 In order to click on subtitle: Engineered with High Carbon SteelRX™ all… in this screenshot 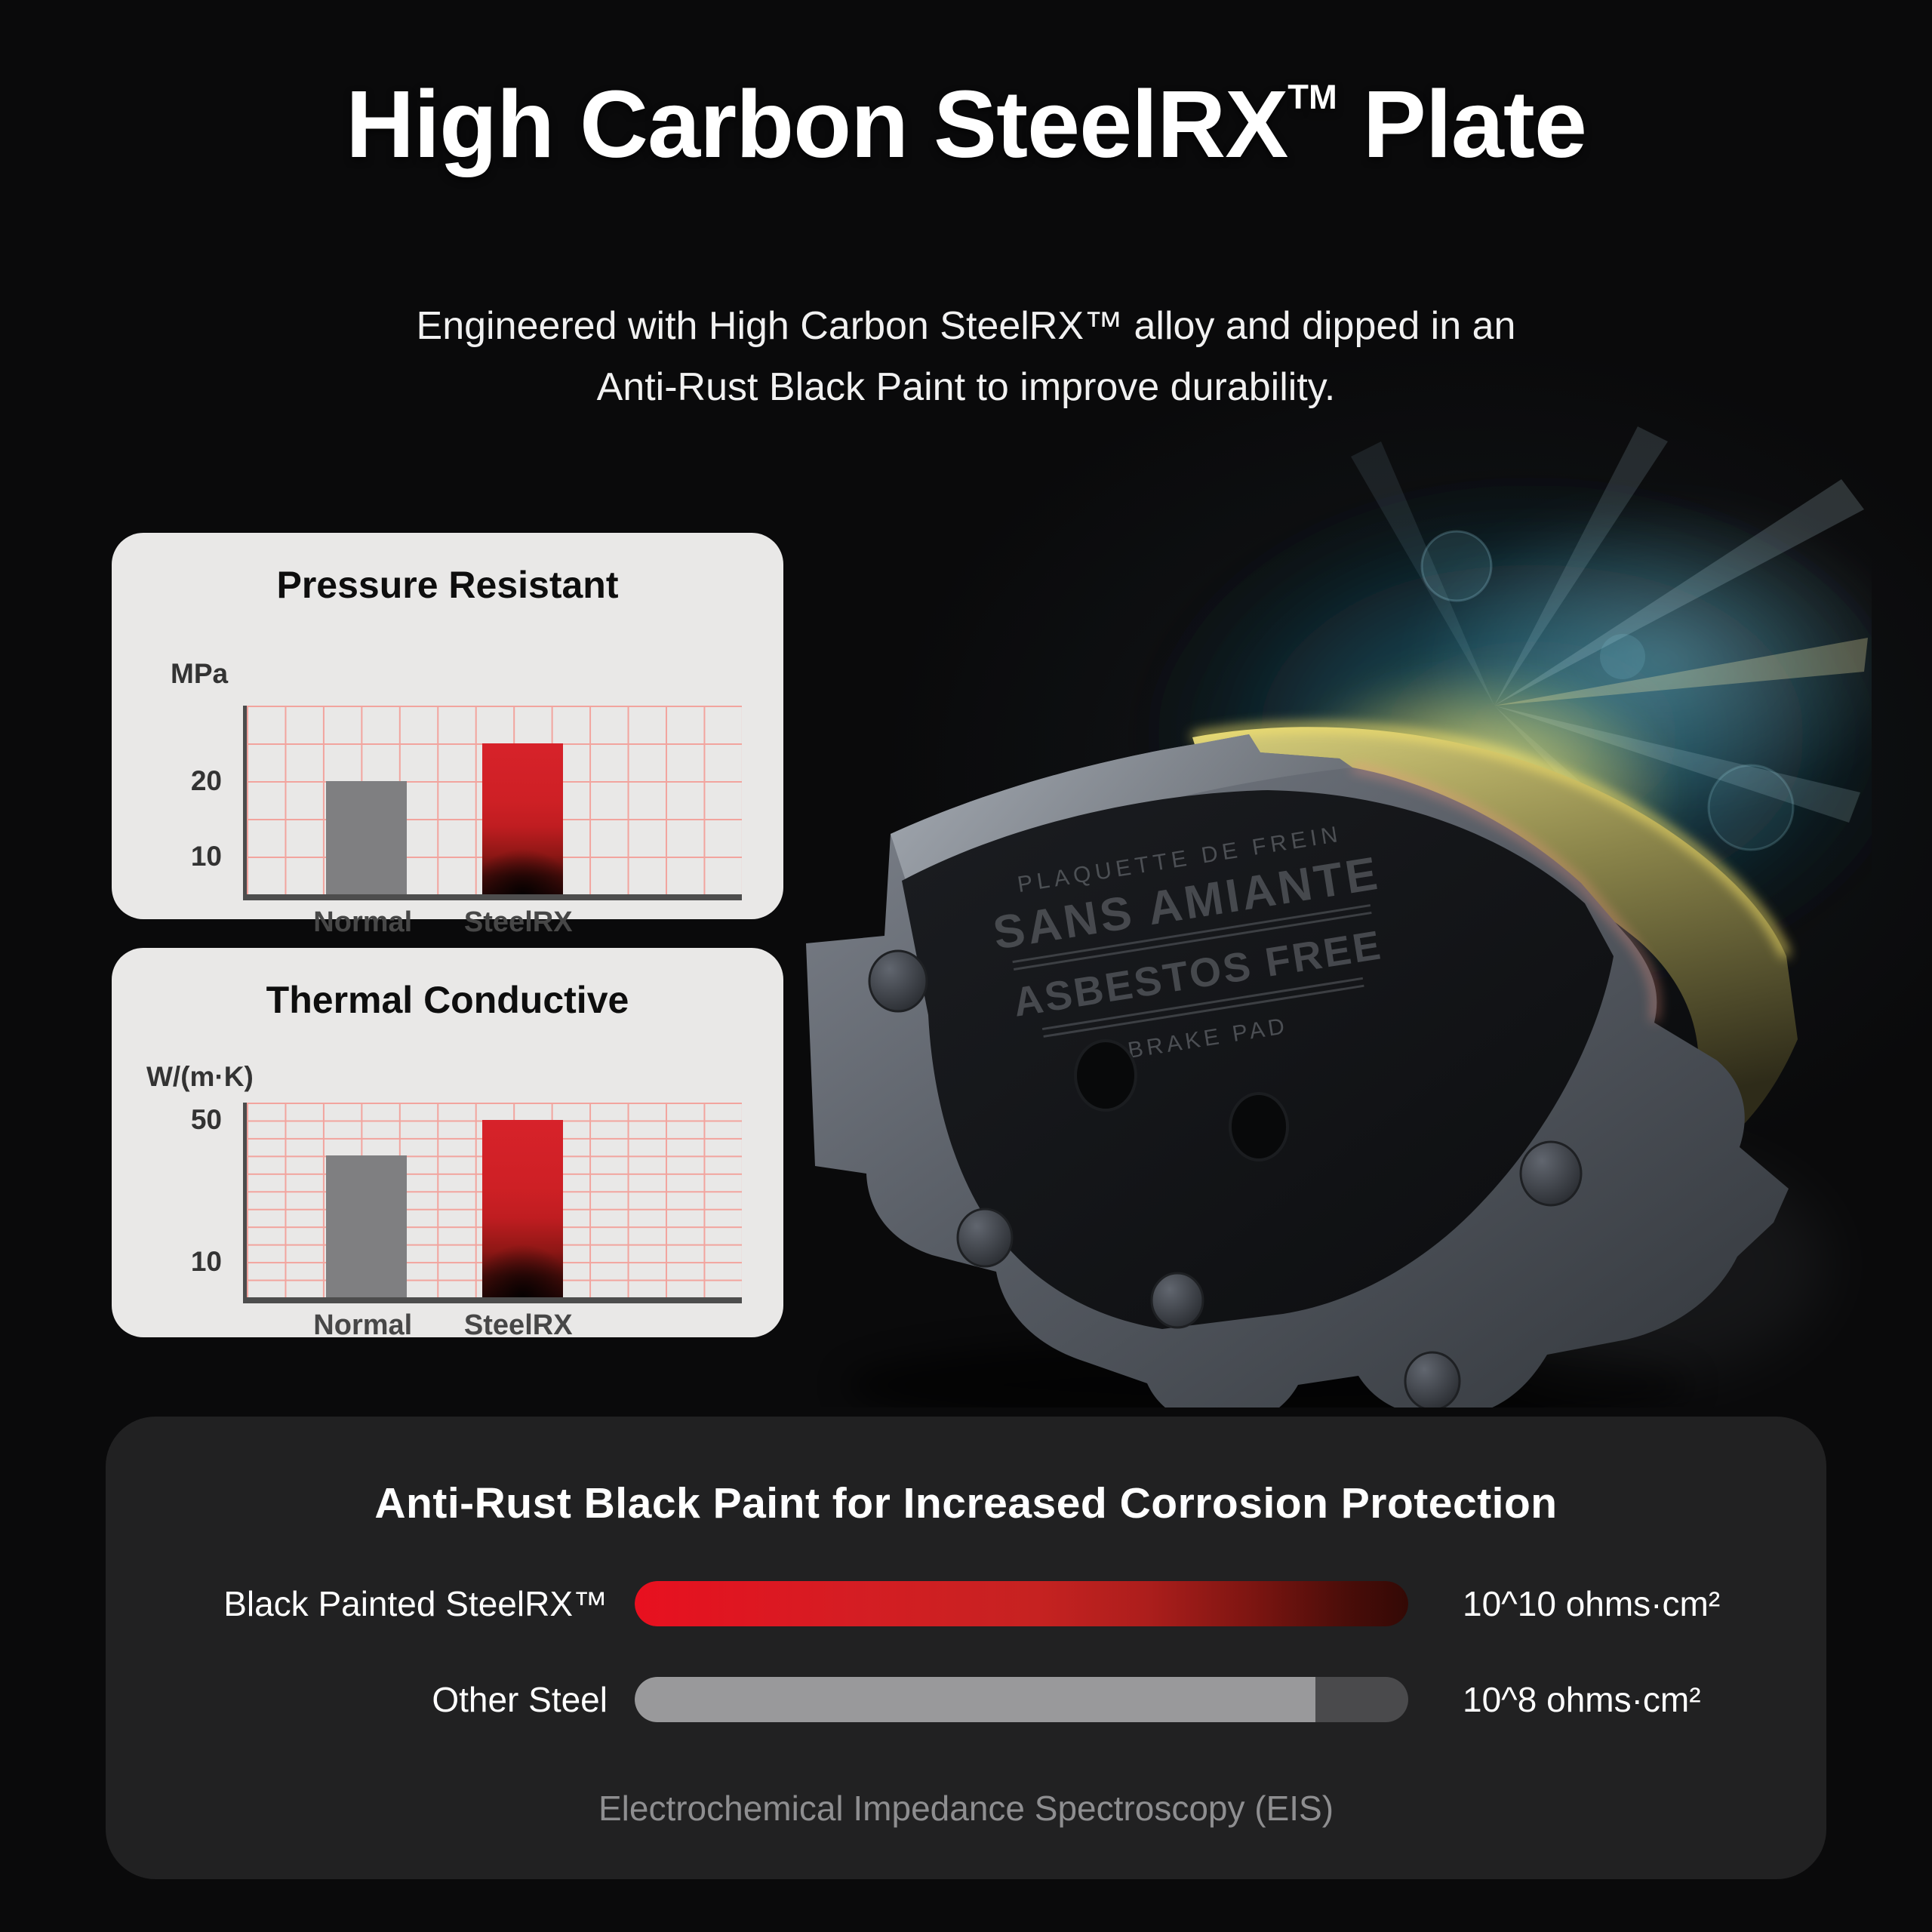, I will do `click(966, 356)`.